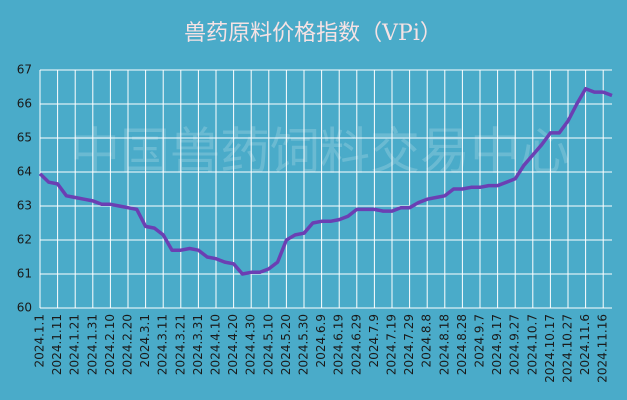  I want to click on x-tick-label: 2024.6.29, so click(356, 344).